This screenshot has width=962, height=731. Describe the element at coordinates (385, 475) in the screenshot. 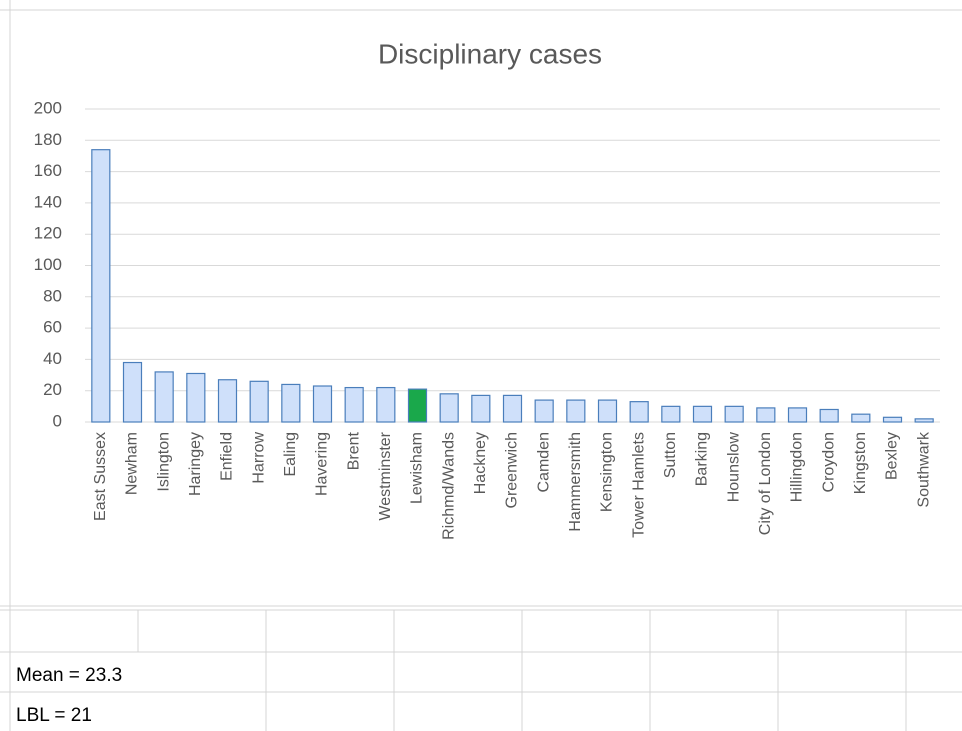

I see `x-tick-label: Westminster` at that location.